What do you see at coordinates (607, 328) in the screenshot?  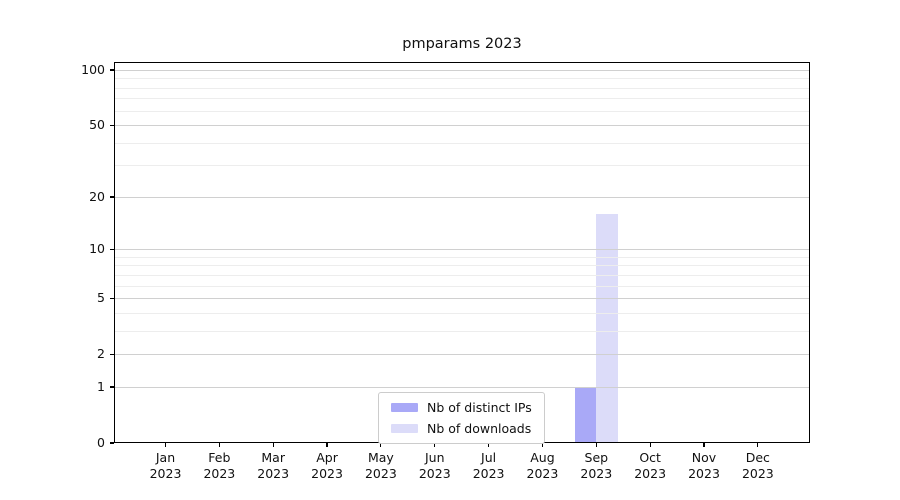 I see `bar-downloads` at bounding box center [607, 328].